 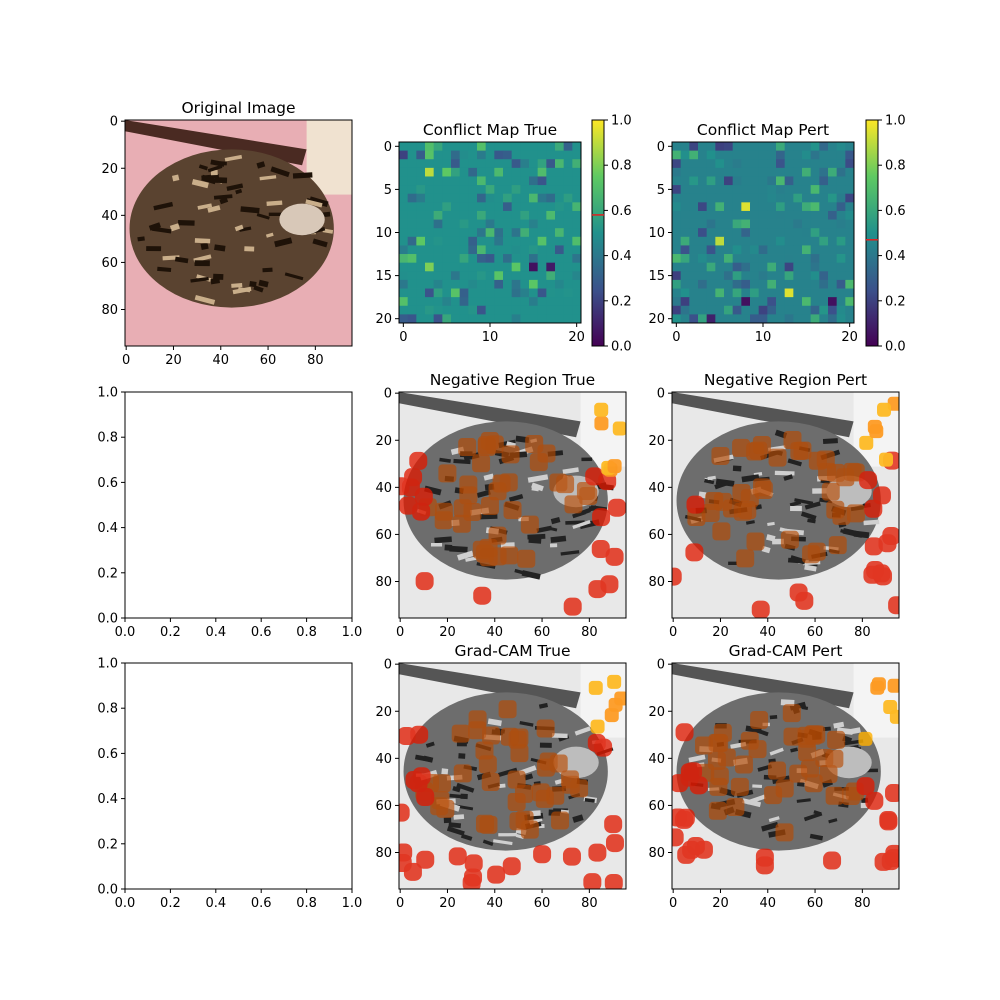 I want to click on x-tick-label: 0, so click(x=400, y=903).